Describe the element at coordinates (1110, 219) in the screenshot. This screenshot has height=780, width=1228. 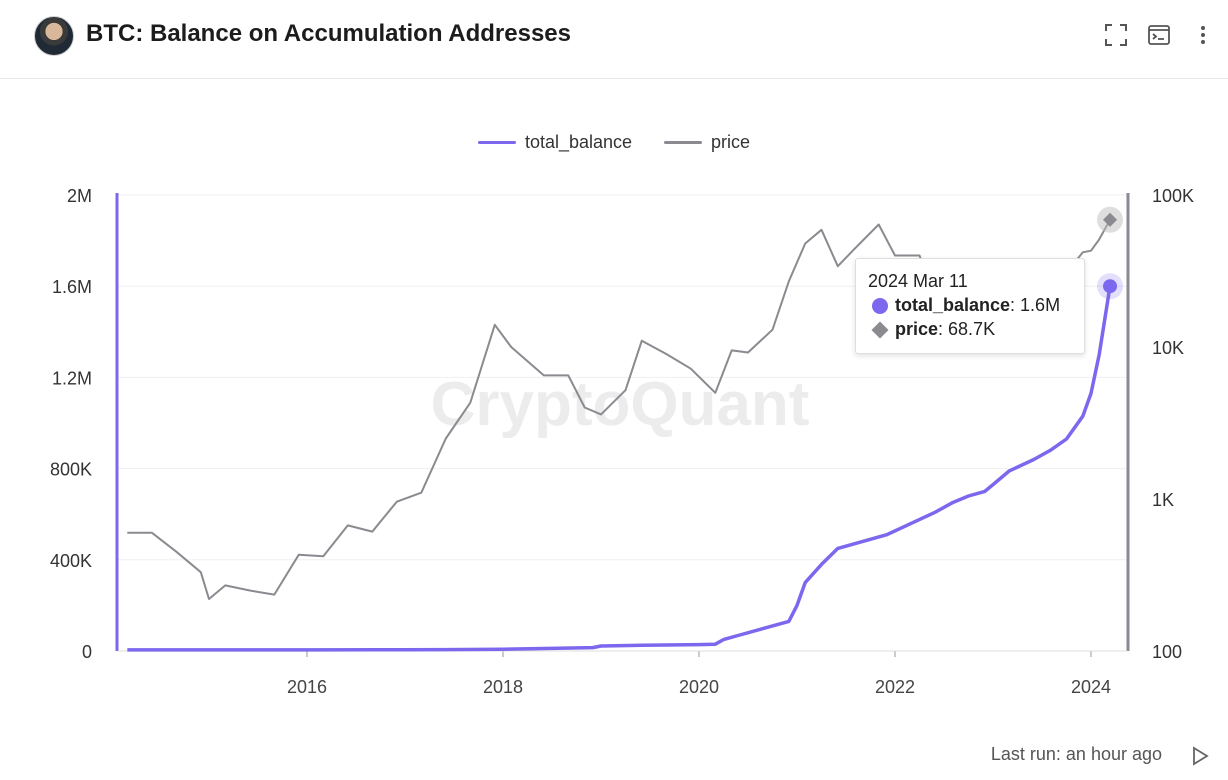
I see `hover-point-price` at that location.